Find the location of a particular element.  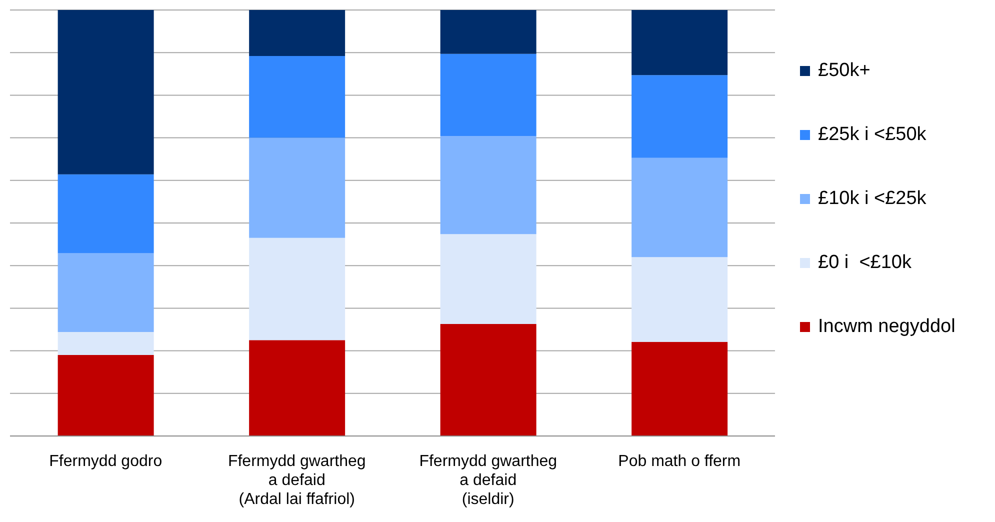

legend-label: £0 i <£10k is located at coordinates (865, 263).